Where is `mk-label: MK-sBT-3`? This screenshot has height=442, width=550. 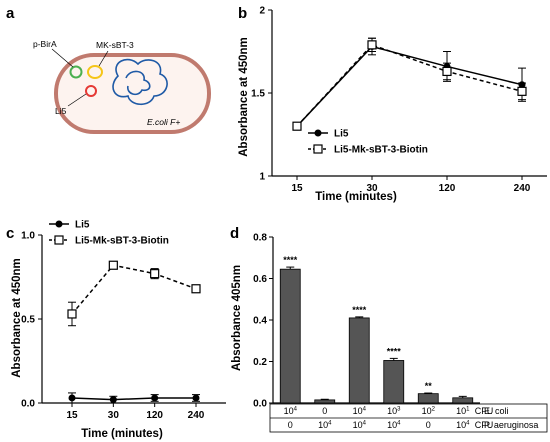 mk-label: MK-sBT-3 is located at coordinates (115, 45).